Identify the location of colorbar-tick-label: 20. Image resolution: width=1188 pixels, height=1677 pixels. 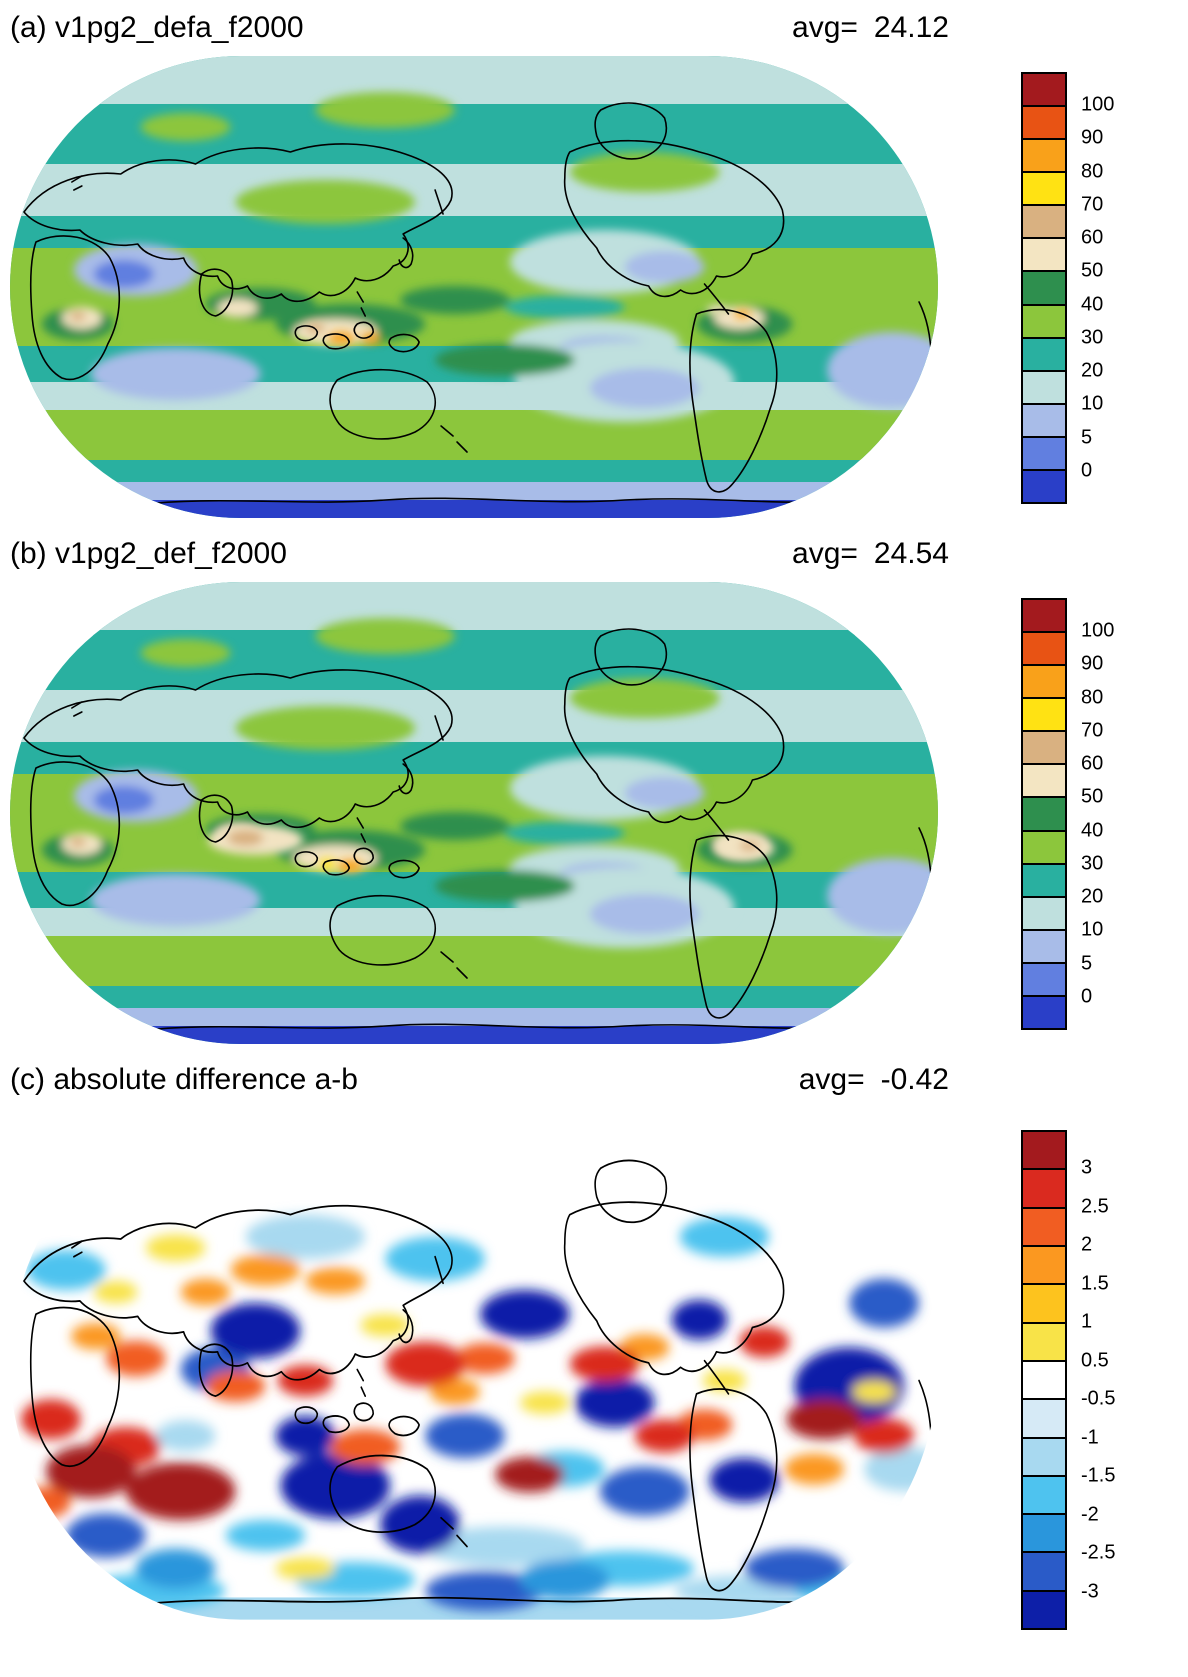
(1092, 896).